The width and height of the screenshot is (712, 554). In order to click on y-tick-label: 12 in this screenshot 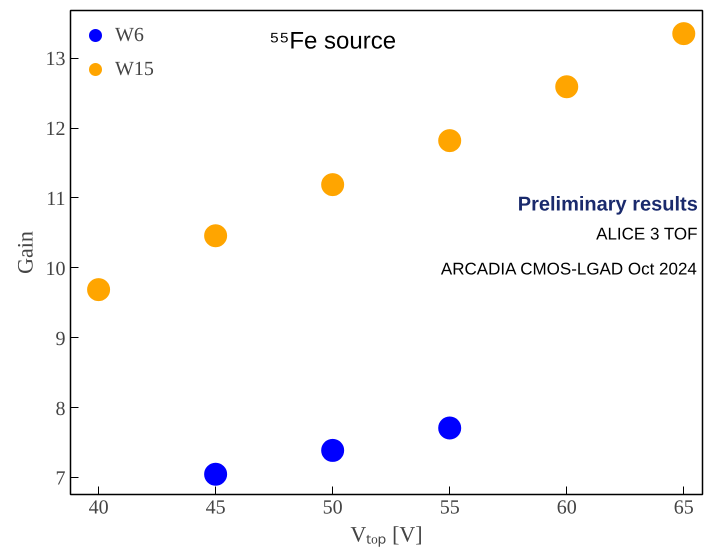, I will do `click(56, 129)`.